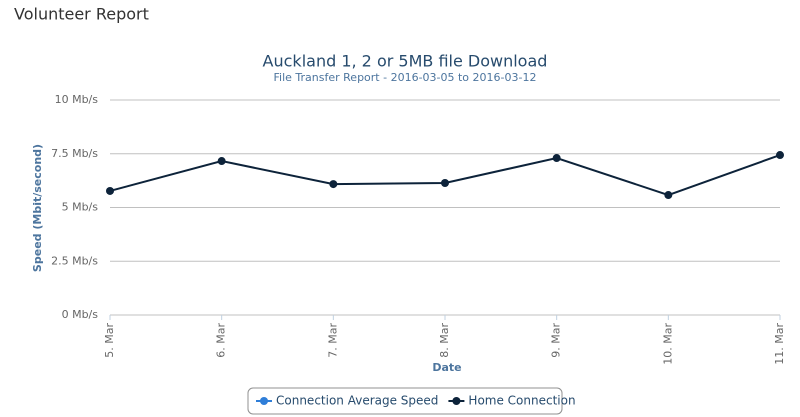  What do you see at coordinates (37, 208) in the screenshot?
I see `y-axis-label: Speed (Mbit/second)` at bounding box center [37, 208].